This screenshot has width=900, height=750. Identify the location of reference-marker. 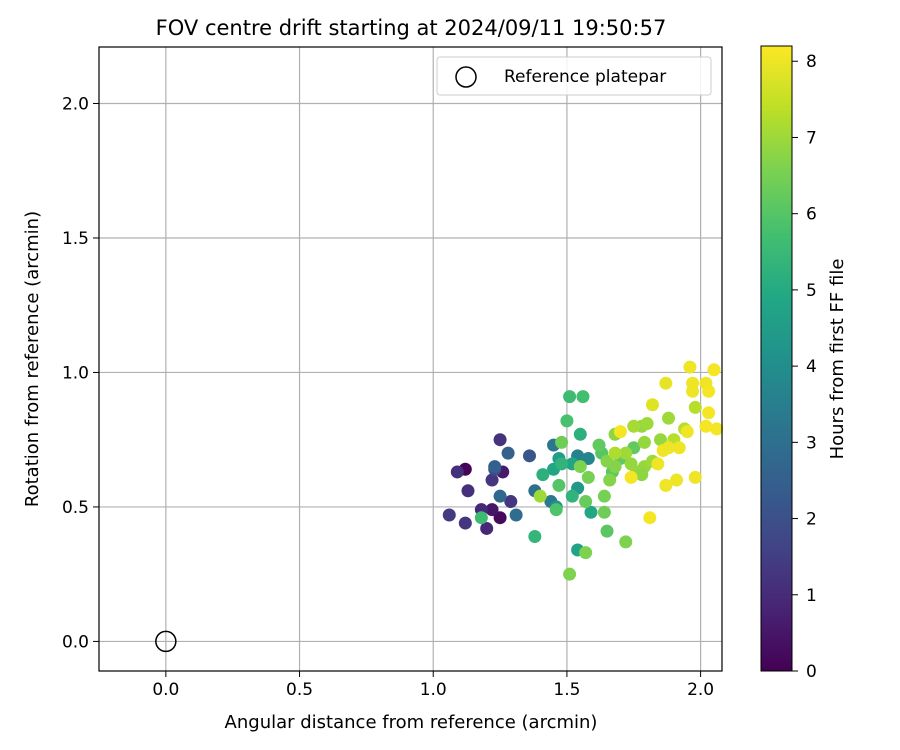
(166, 641).